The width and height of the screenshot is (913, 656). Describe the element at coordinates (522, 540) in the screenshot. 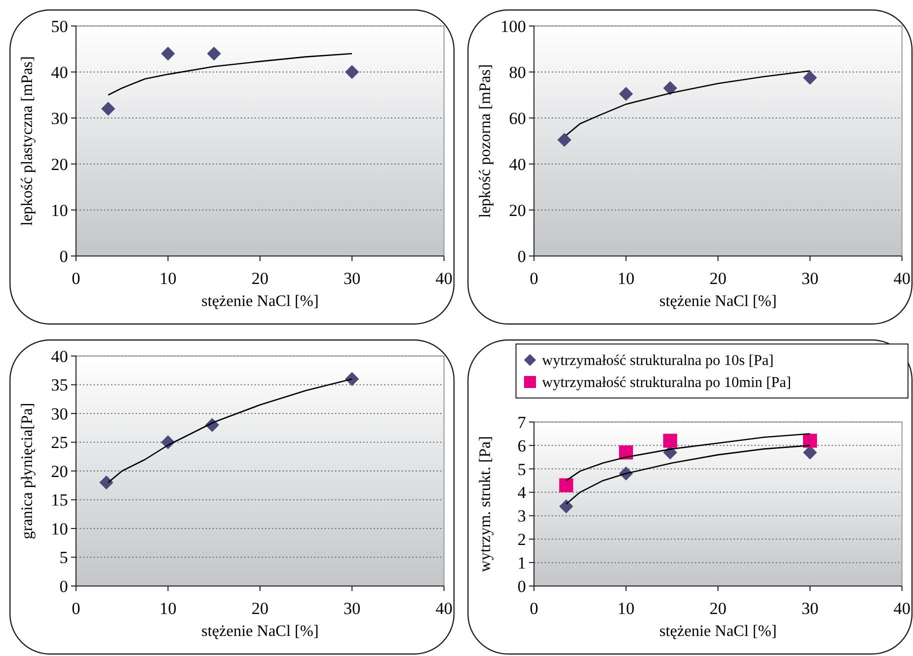

I see `y-tick-label: 2` at that location.